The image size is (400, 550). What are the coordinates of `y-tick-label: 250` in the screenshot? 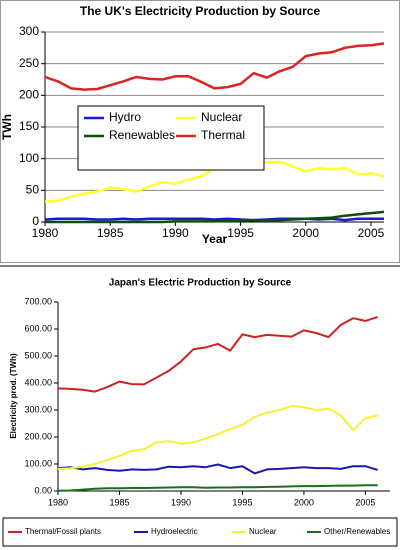 It's located at (29, 63).